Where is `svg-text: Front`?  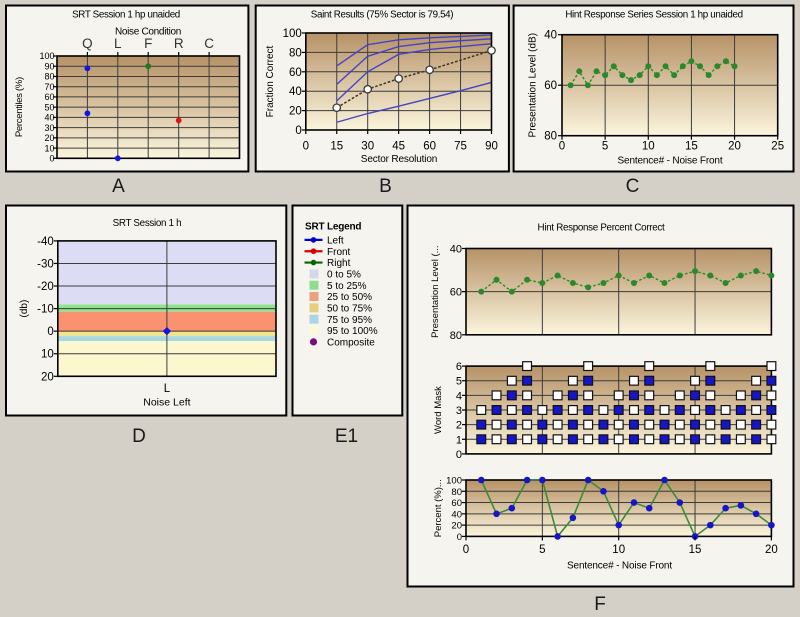
svg-text: Front is located at coordinates (339, 252).